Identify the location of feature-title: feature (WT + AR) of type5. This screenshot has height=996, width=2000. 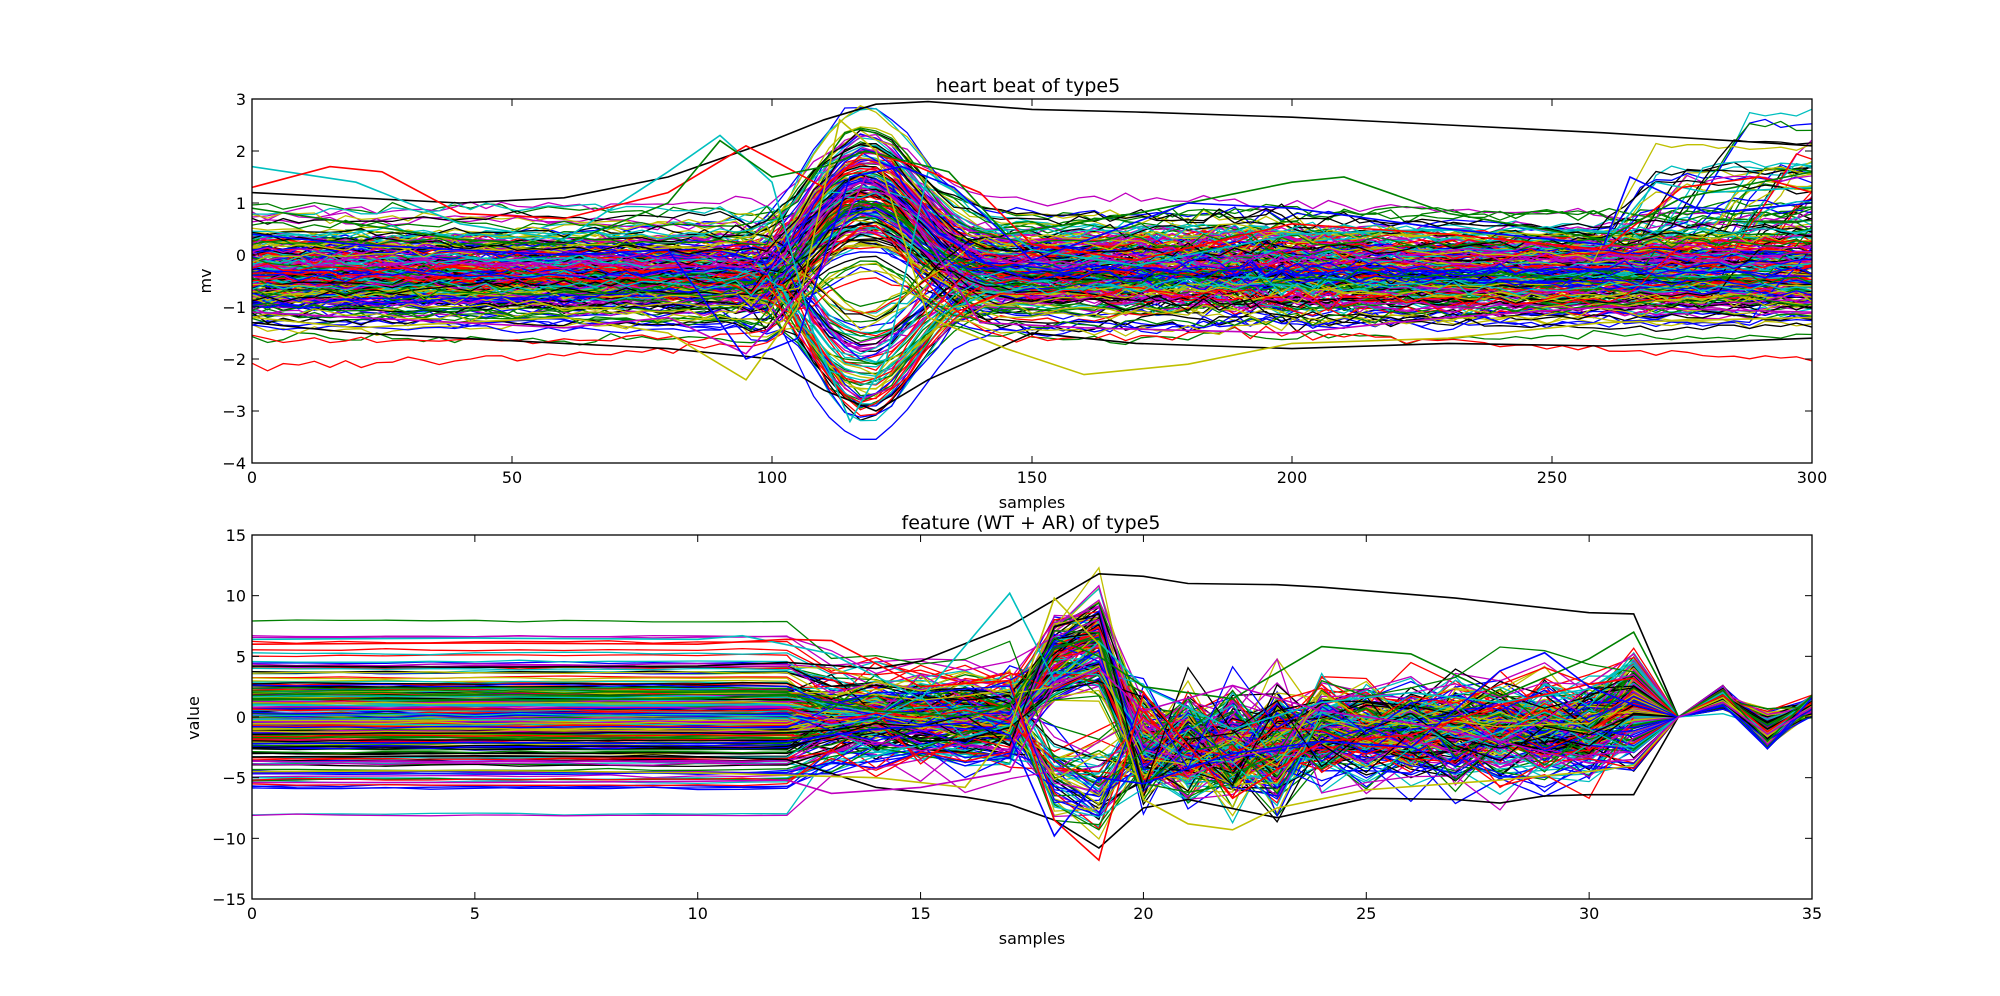
(1031, 523).